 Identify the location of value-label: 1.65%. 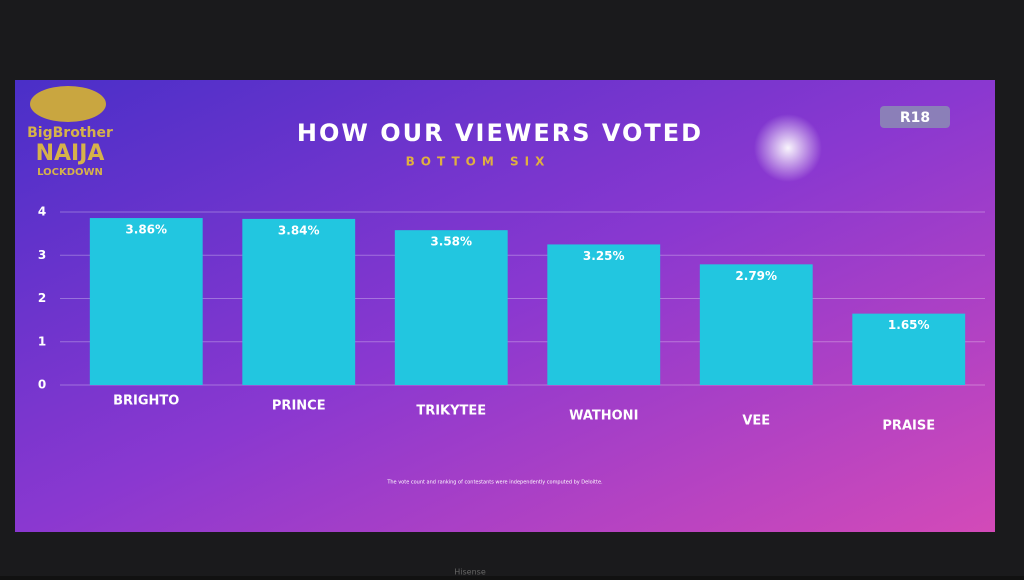
(909, 325).